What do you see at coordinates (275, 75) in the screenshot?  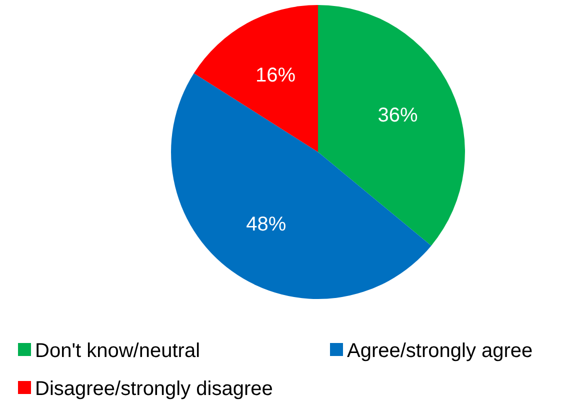 I see `data-label: 16%` at bounding box center [275, 75].